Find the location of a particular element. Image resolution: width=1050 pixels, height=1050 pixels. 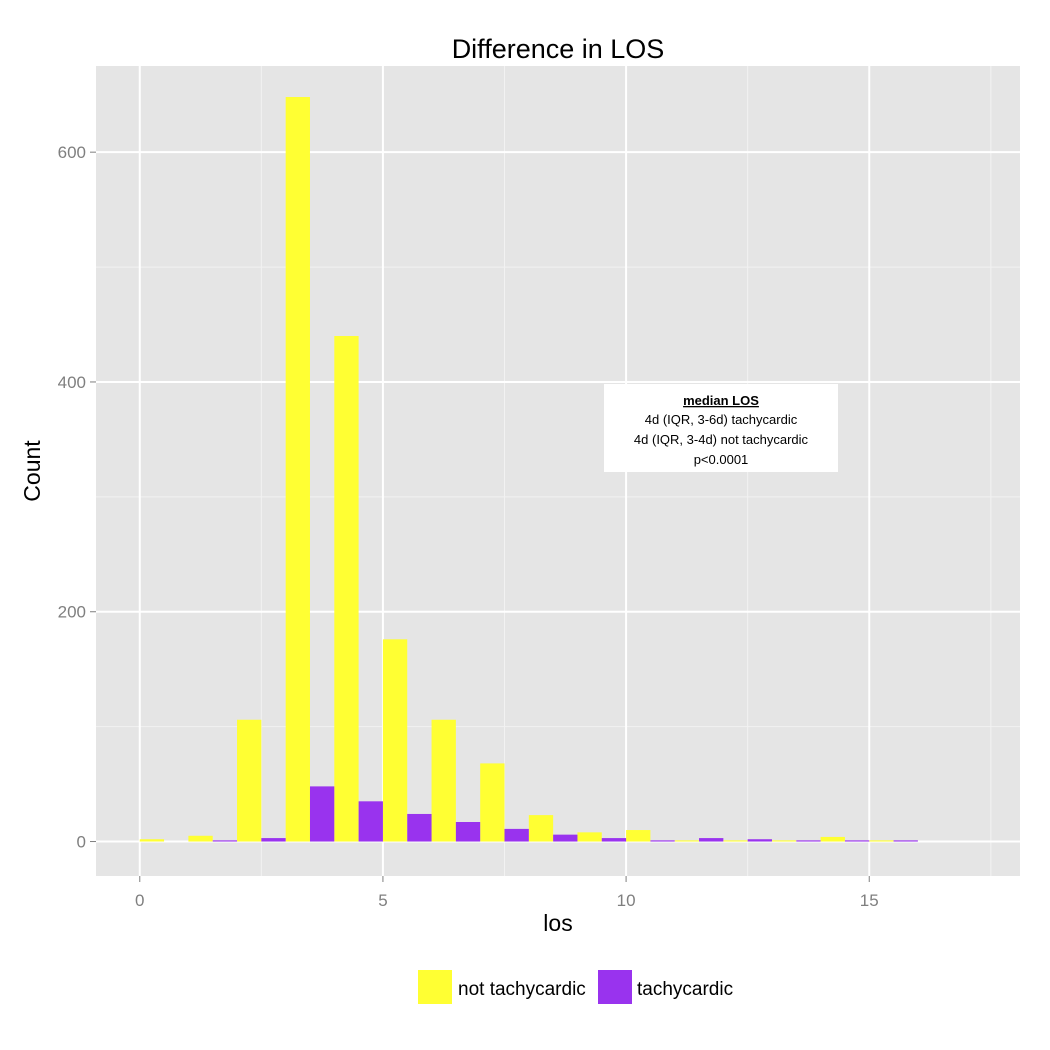

x-axis-title: los is located at coordinates (557, 923).